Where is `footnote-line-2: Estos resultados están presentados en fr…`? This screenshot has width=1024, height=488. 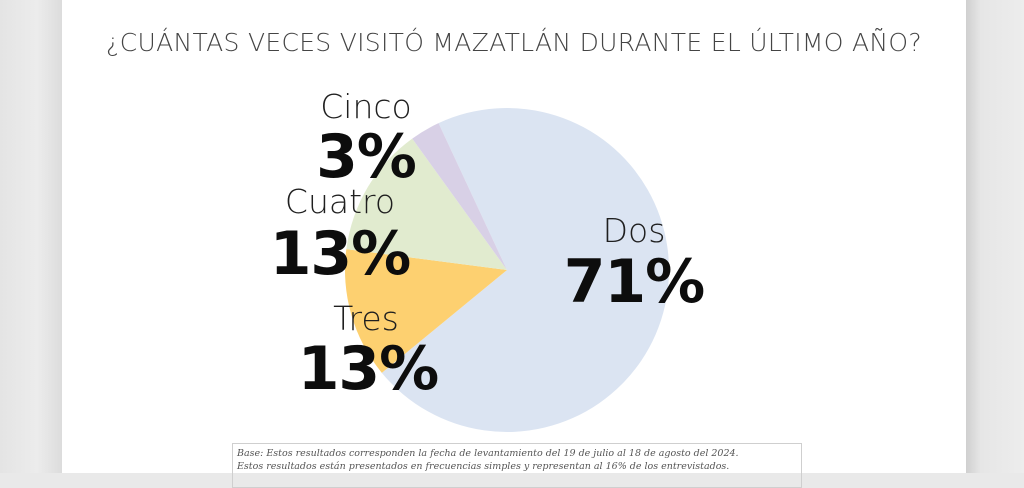 footnote-line-2: Estos resultados están presentados en fr… is located at coordinates (483, 466).